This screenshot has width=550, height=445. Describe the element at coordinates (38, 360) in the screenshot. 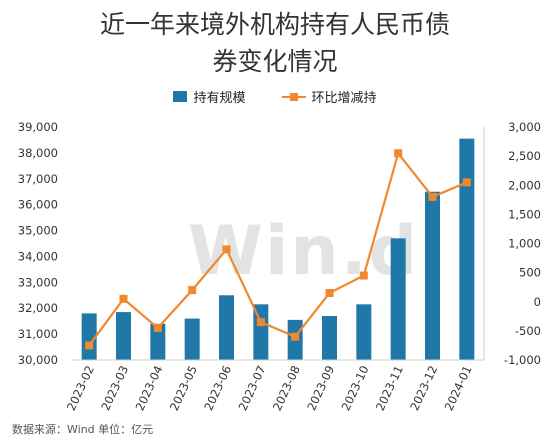

I see `y-left-tick-label: 30,000` at that location.